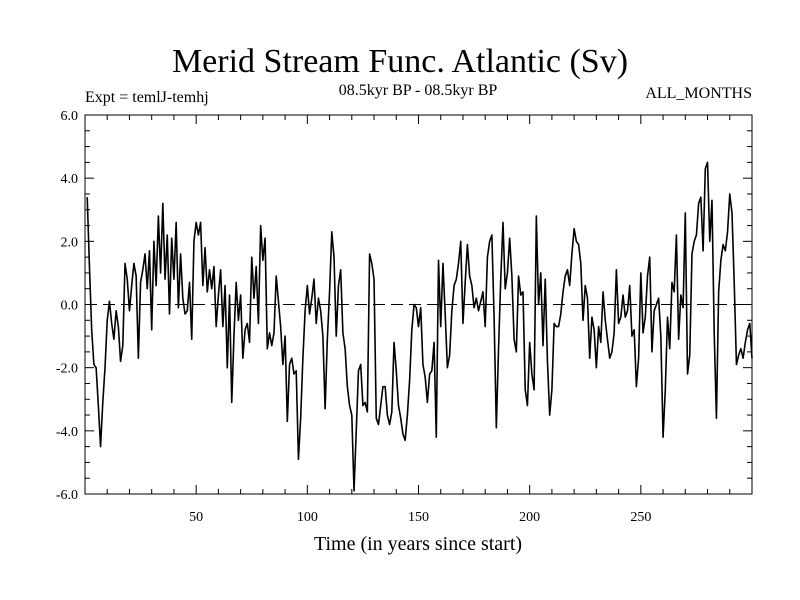 This screenshot has height=600, width=800. I want to click on y-tick-label: -6.0, so click(67, 495).